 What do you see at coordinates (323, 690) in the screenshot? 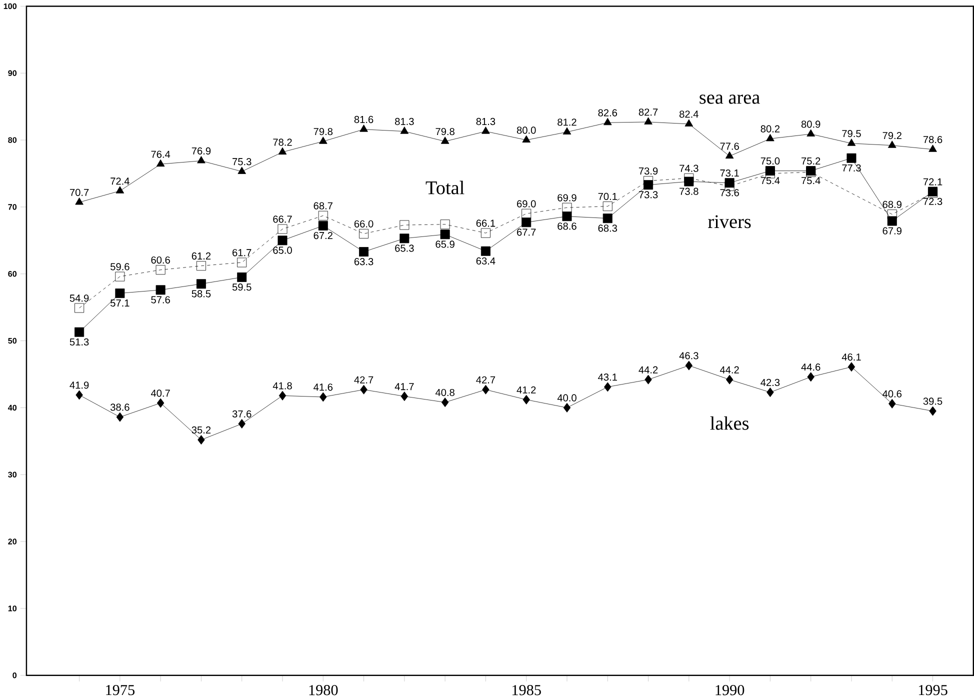
I see `x-tick-label: 1980` at bounding box center [323, 690].